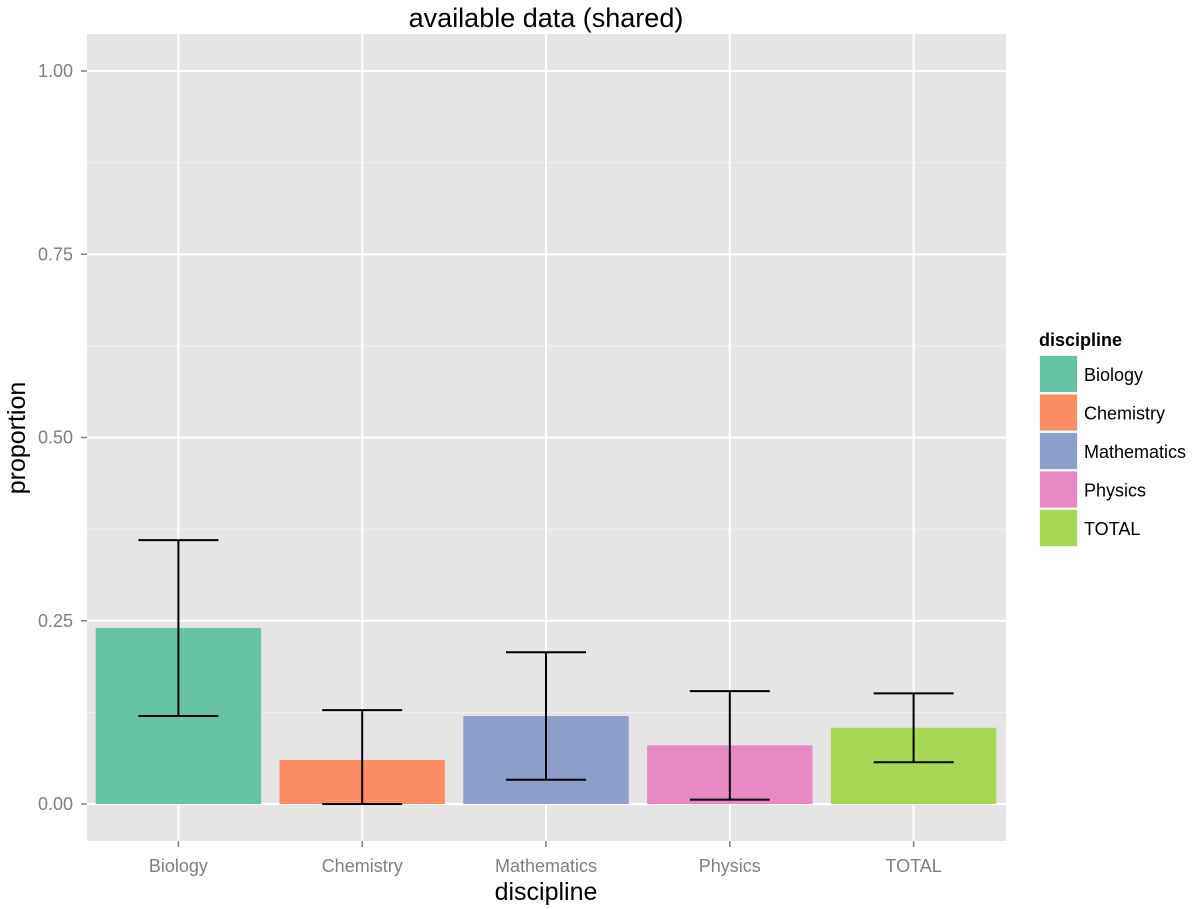 This screenshot has height=909, width=1200. Describe the element at coordinates (1124, 414) in the screenshot. I see `legend-label: Chemistry` at that location.